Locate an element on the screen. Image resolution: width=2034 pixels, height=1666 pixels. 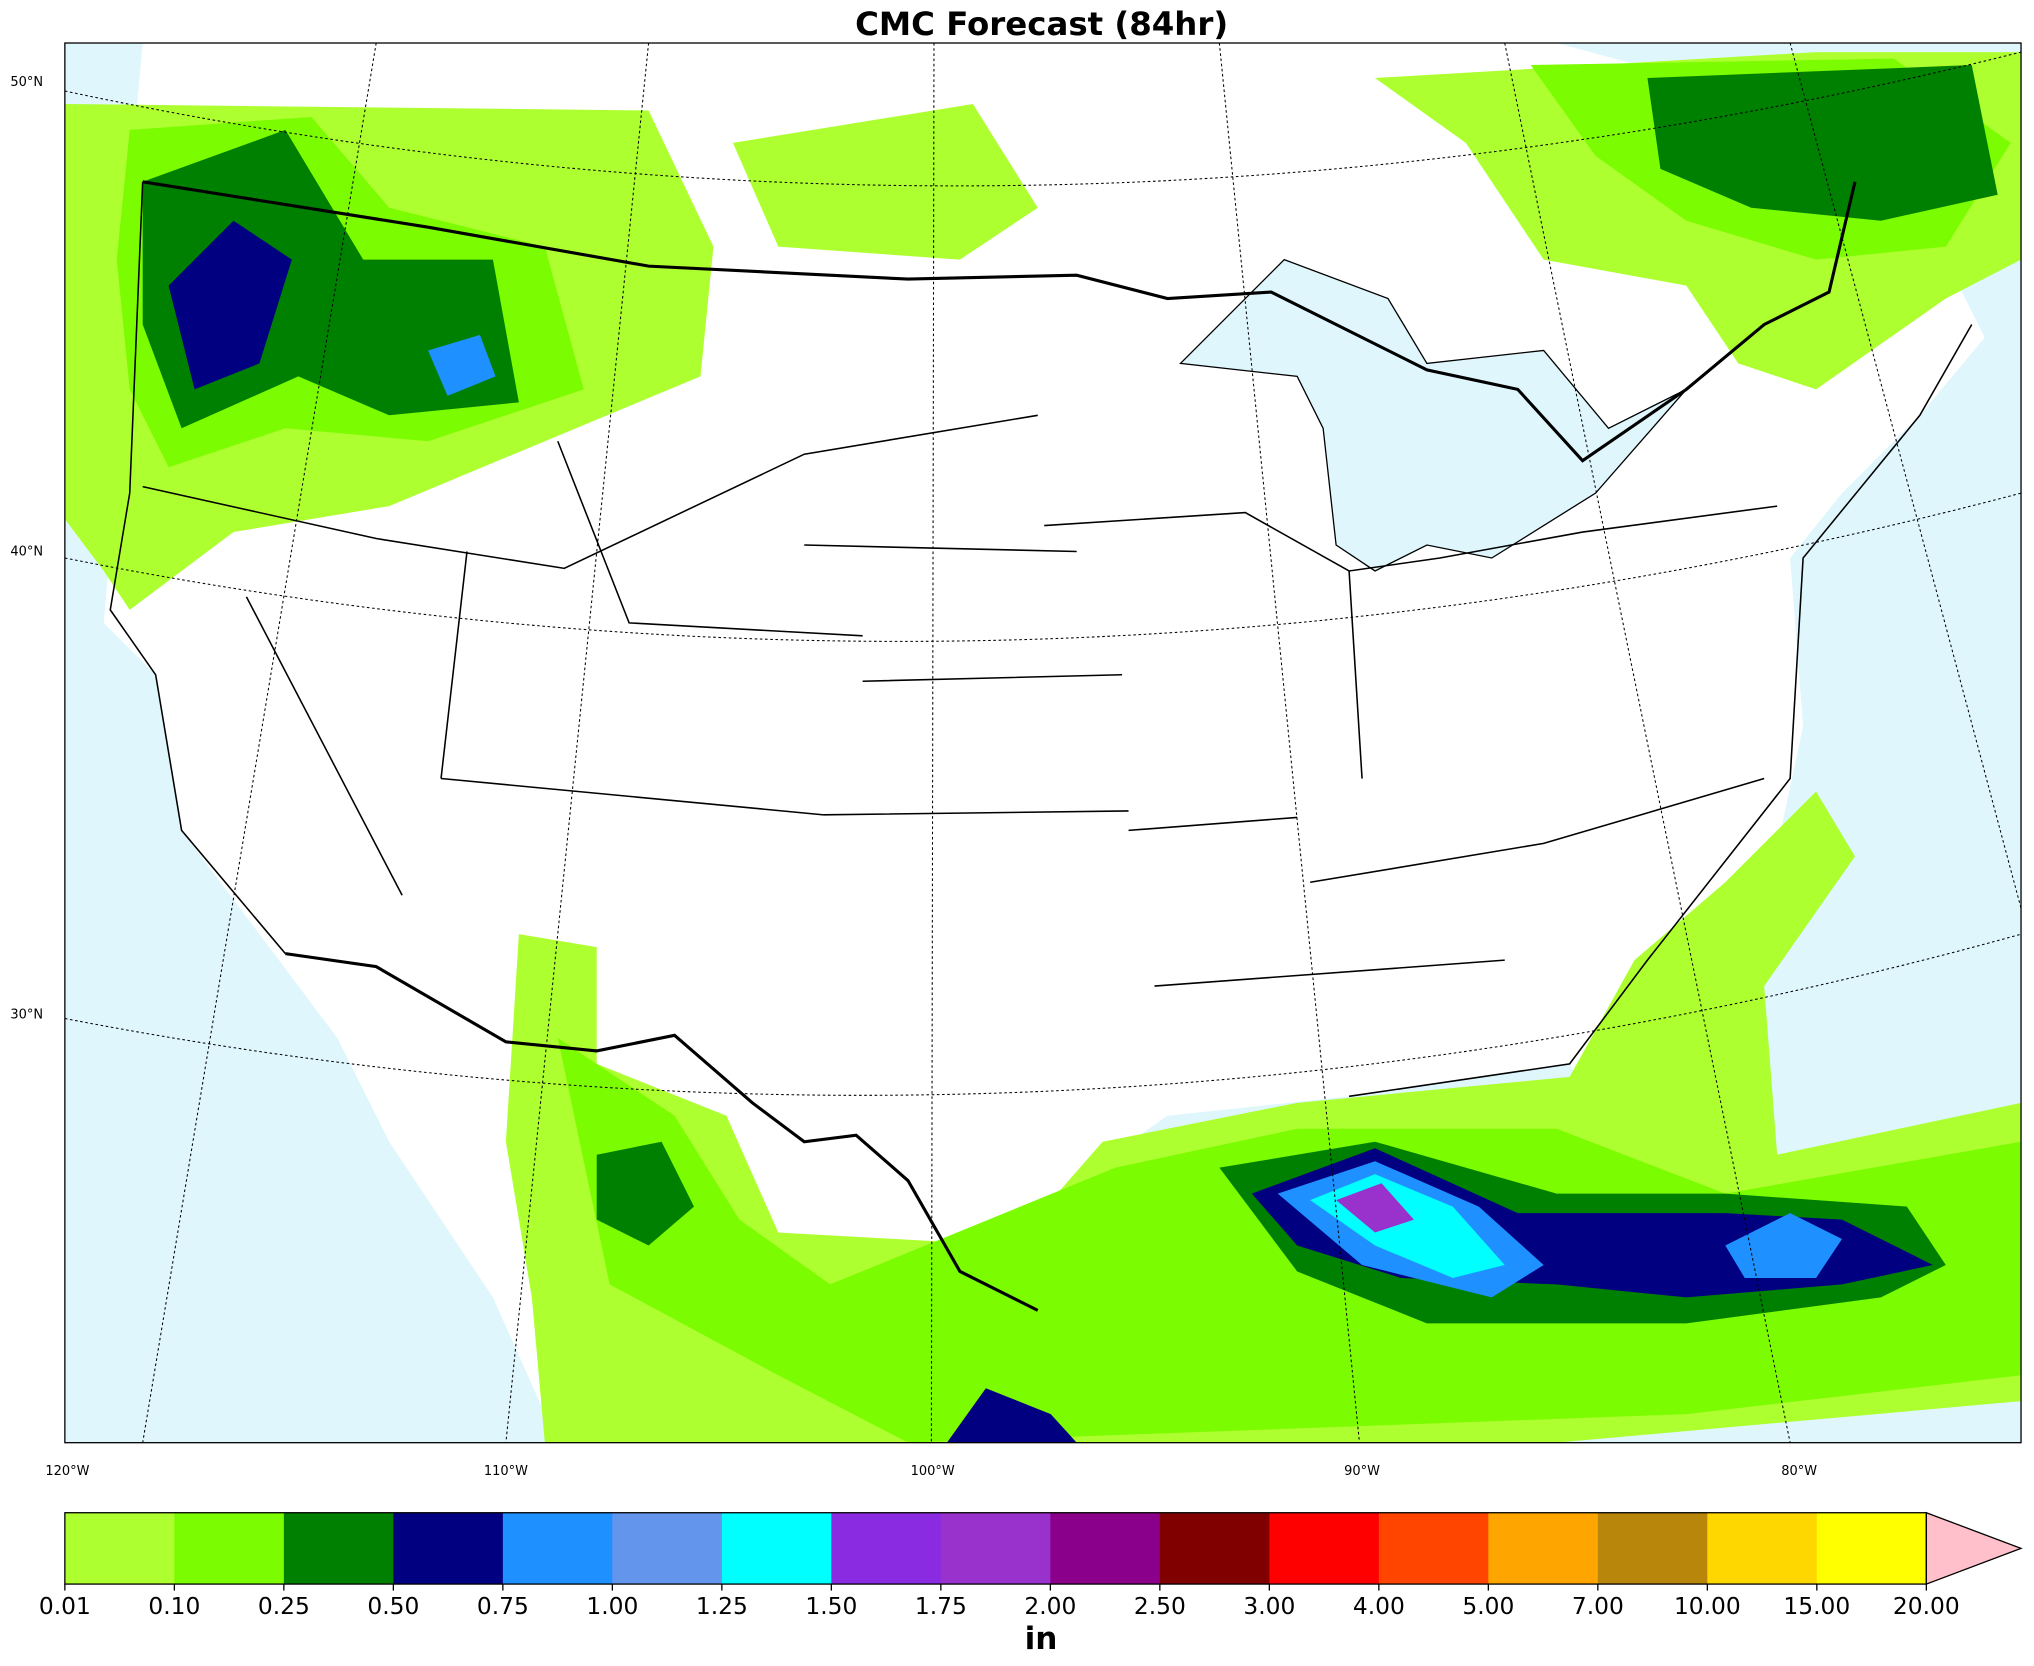
colorbar-tick-label: 1.00 is located at coordinates (612, 1606).